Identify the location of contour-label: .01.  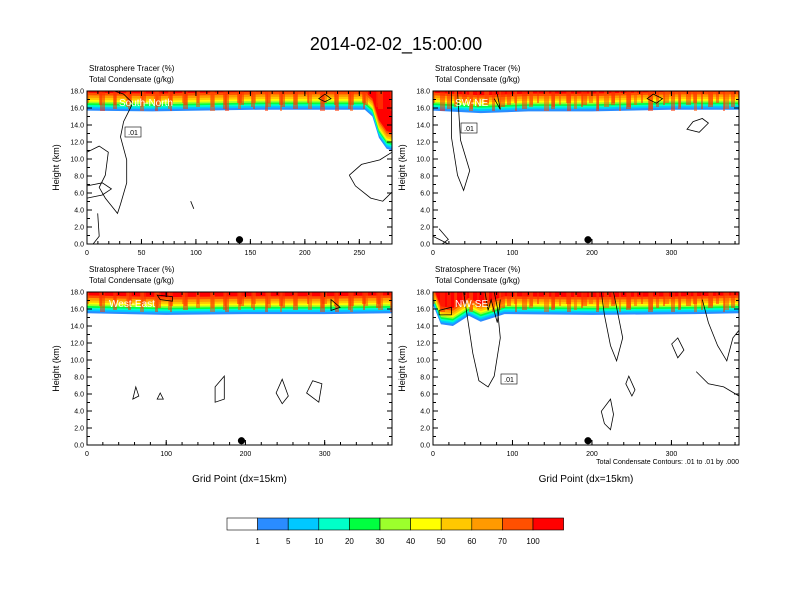
(133, 133).